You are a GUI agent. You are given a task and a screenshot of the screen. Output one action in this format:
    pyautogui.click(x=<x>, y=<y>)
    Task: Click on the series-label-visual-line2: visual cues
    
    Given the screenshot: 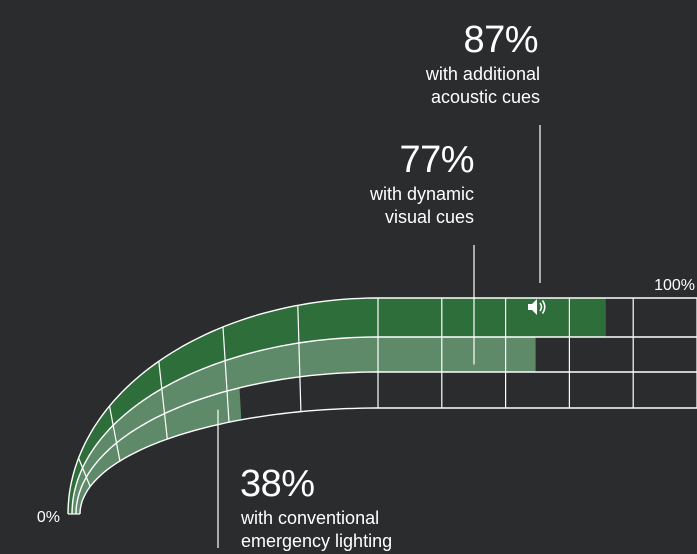 What is the action you would take?
    pyautogui.click(x=429, y=217)
    